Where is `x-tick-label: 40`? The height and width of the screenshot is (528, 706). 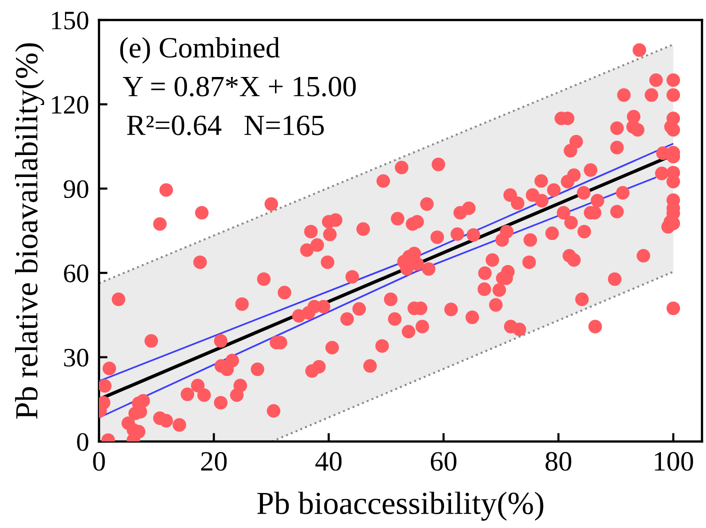 x-tick-label: 40 is located at coordinates (328, 461).